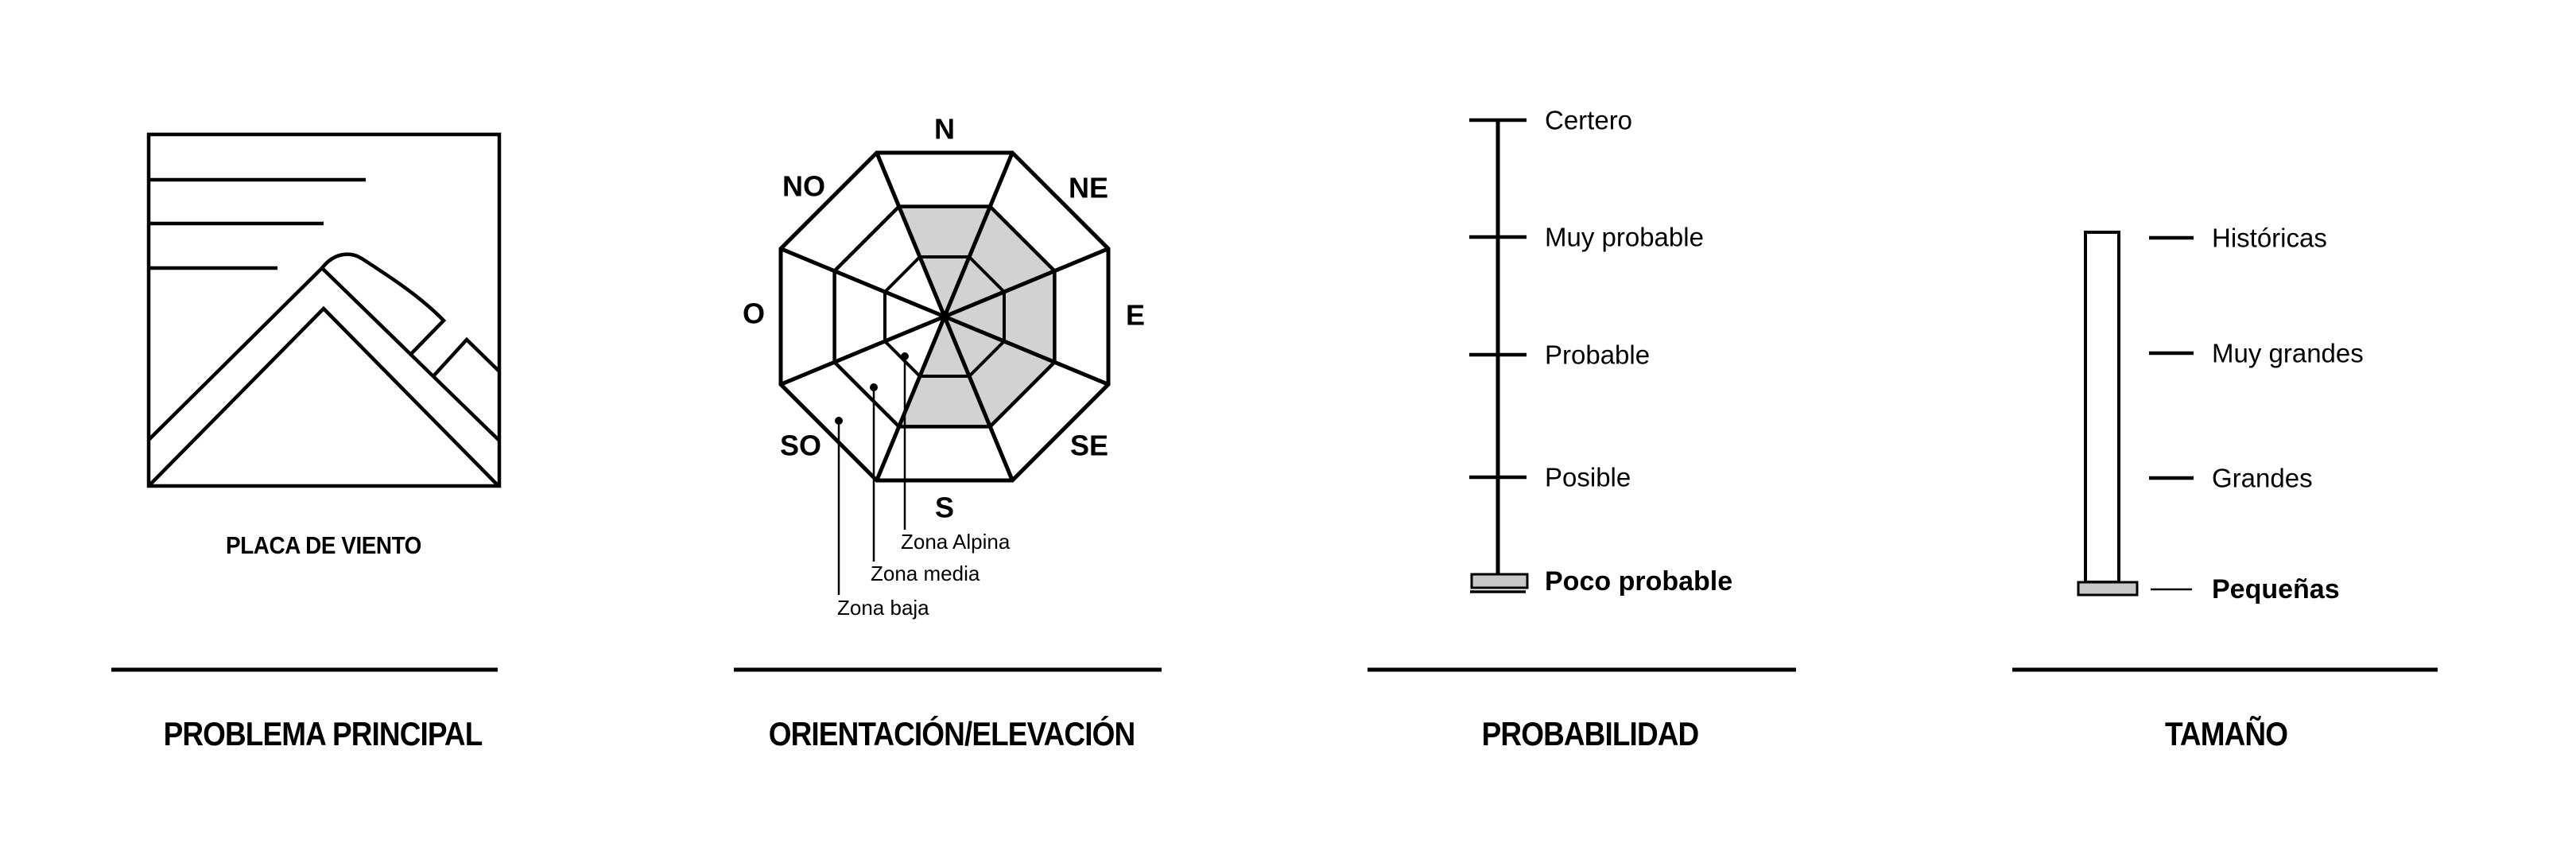 This screenshot has height=859, width=2576. What do you see at coordinates (1135, 315) in the screenshot?
I see `direction-label-e: E` at bounding box center [1135, 315].